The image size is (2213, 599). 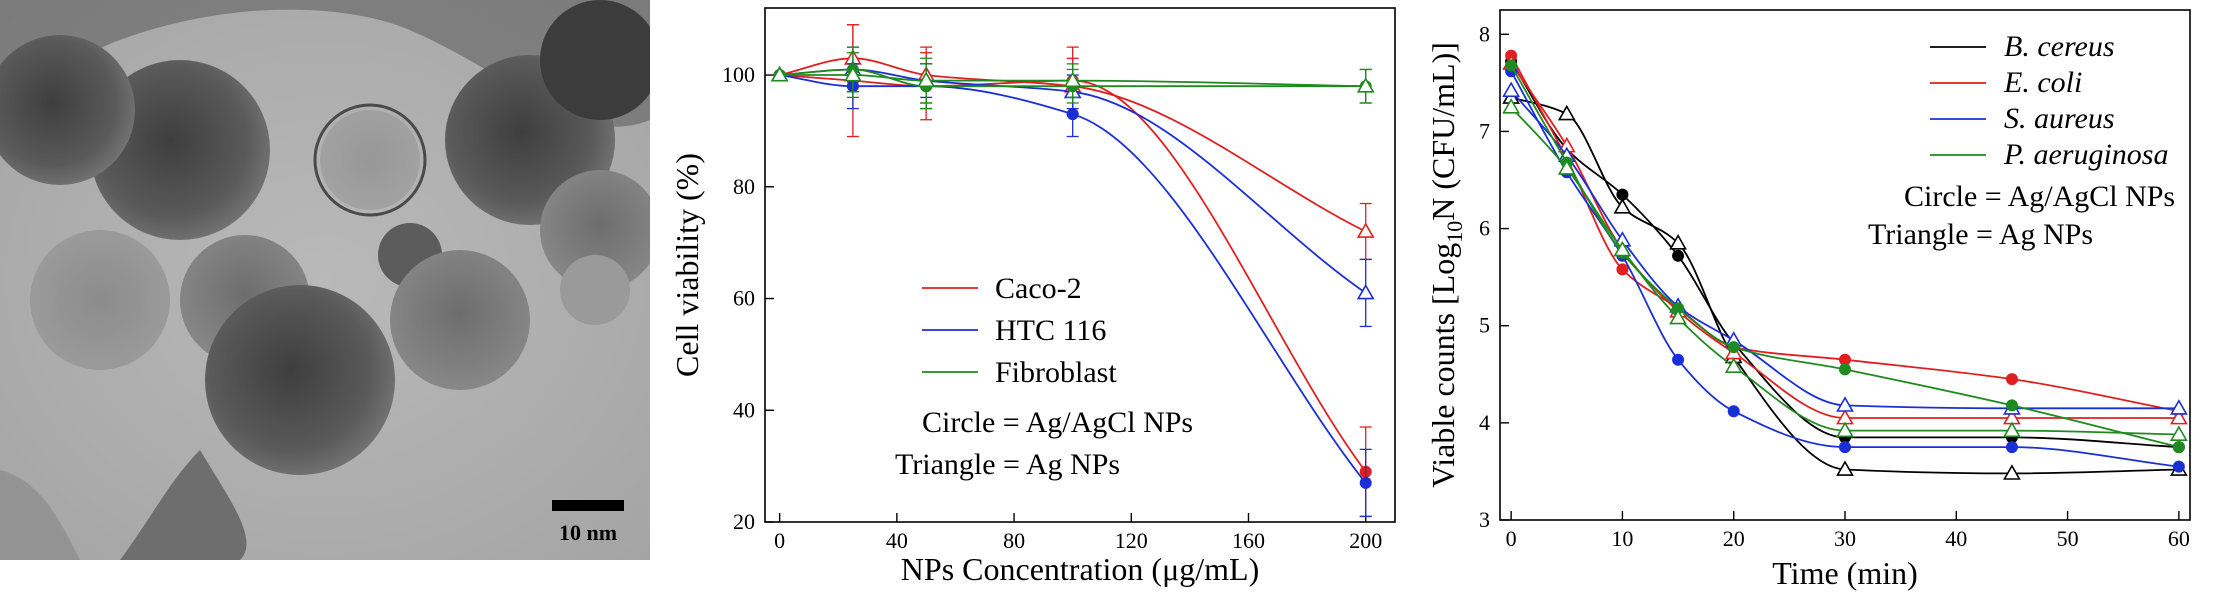 I want to click on legend-label: E. coli, so click(x=2042, y=82).